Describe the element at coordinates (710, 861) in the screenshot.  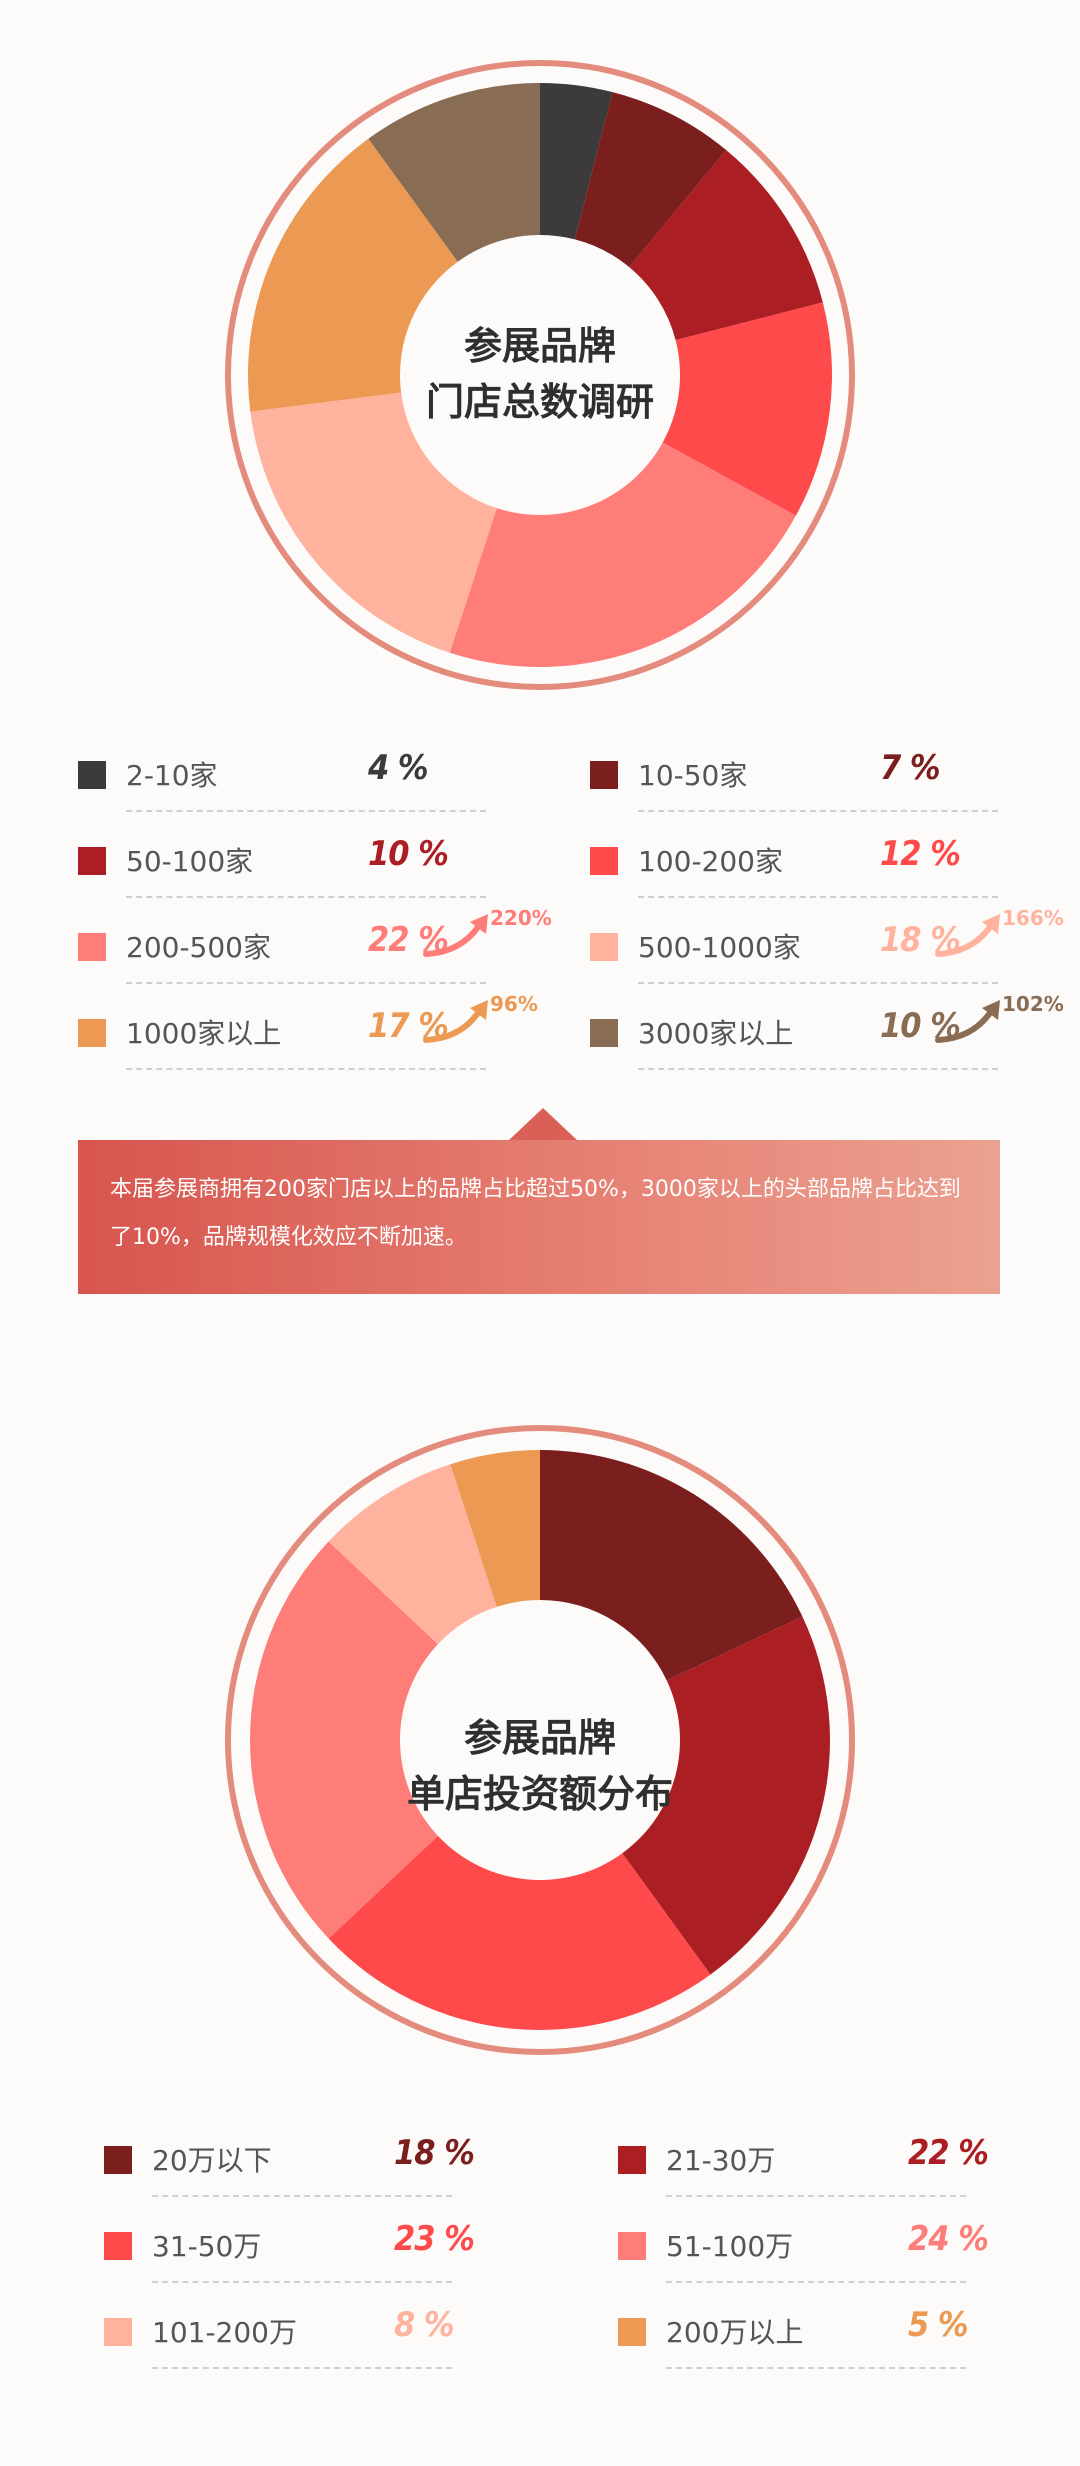
I see `legend-label: 100-200家` at that location.